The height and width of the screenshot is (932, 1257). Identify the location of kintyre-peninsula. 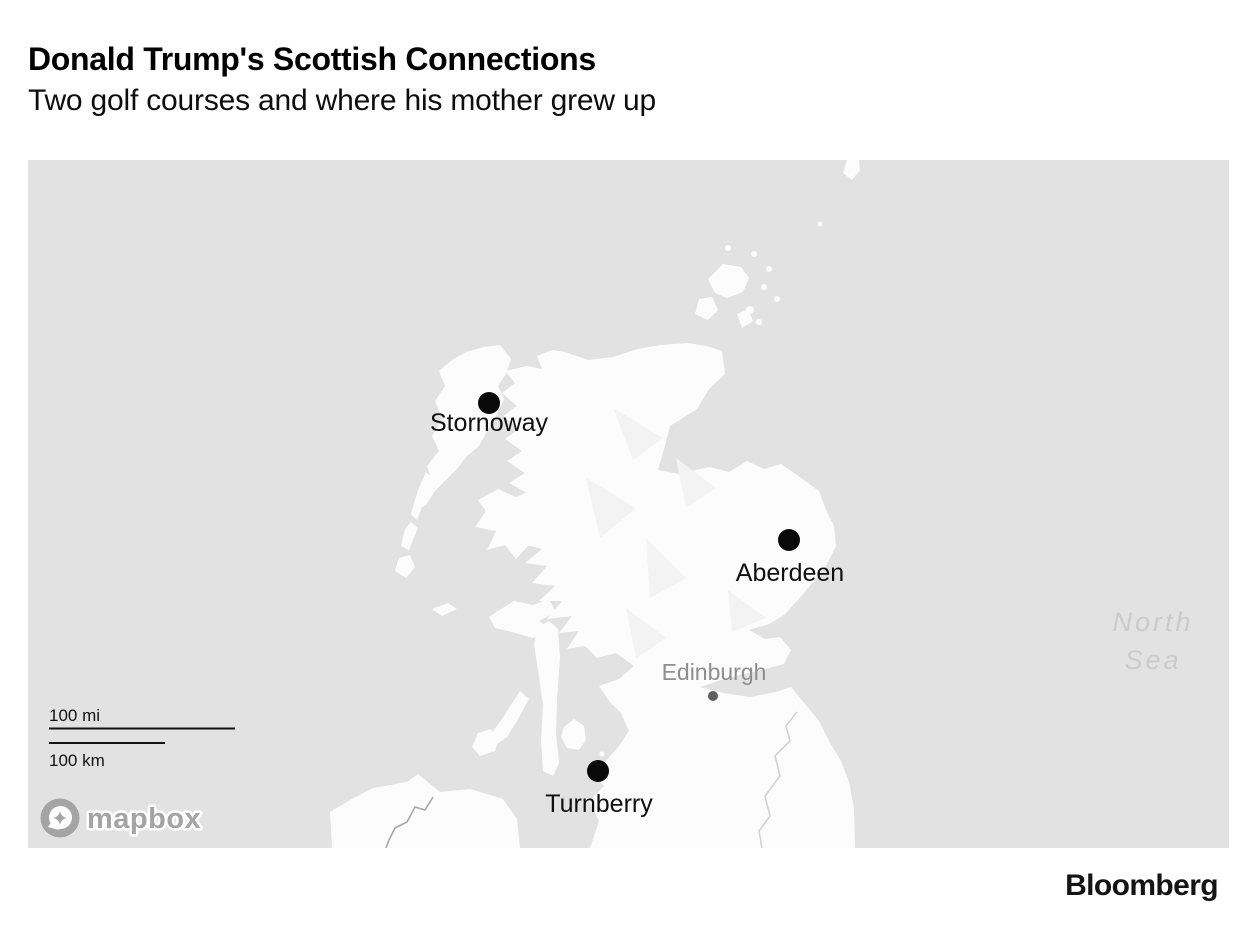
(547, 698).